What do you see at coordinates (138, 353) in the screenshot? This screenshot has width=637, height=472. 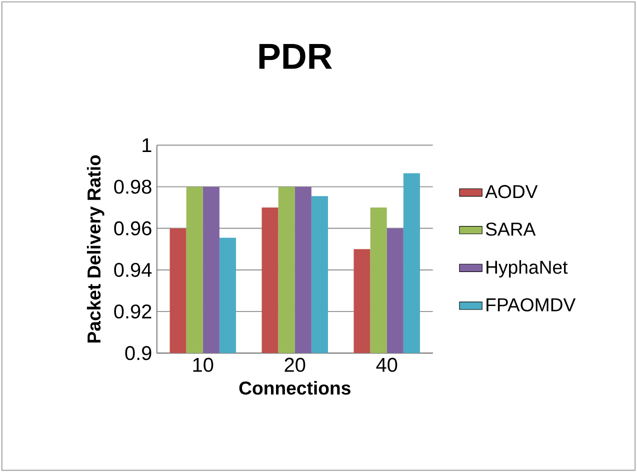 I see `y-tick-label: 0.9` at bounding box center [138, 353].